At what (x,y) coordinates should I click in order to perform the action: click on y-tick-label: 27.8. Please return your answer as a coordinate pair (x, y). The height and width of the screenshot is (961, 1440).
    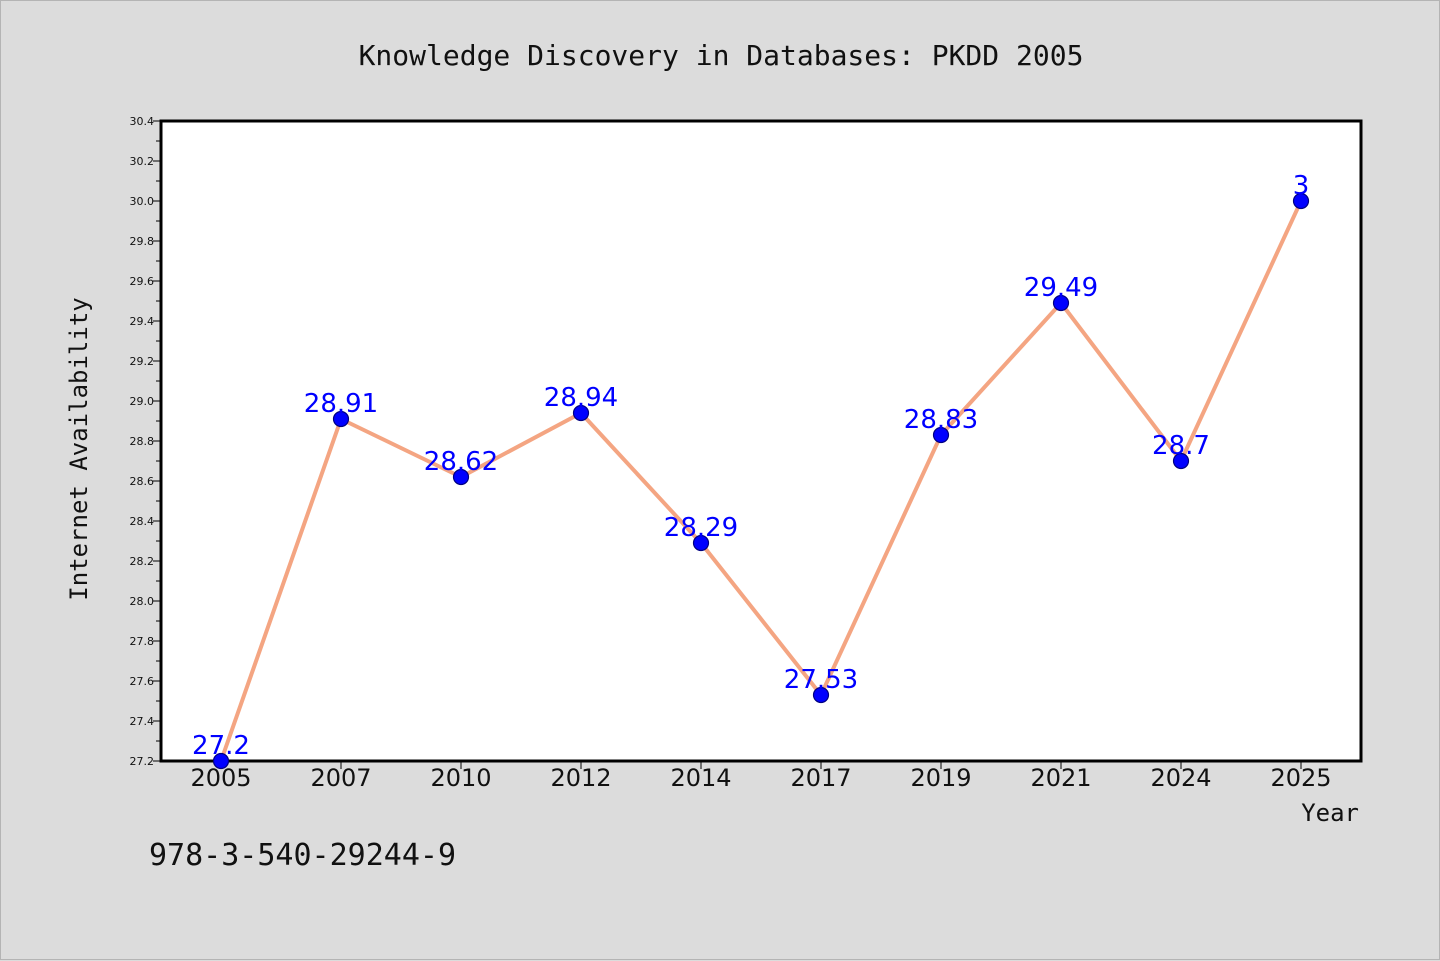
    Looking at the image, I should click on (142, 641).